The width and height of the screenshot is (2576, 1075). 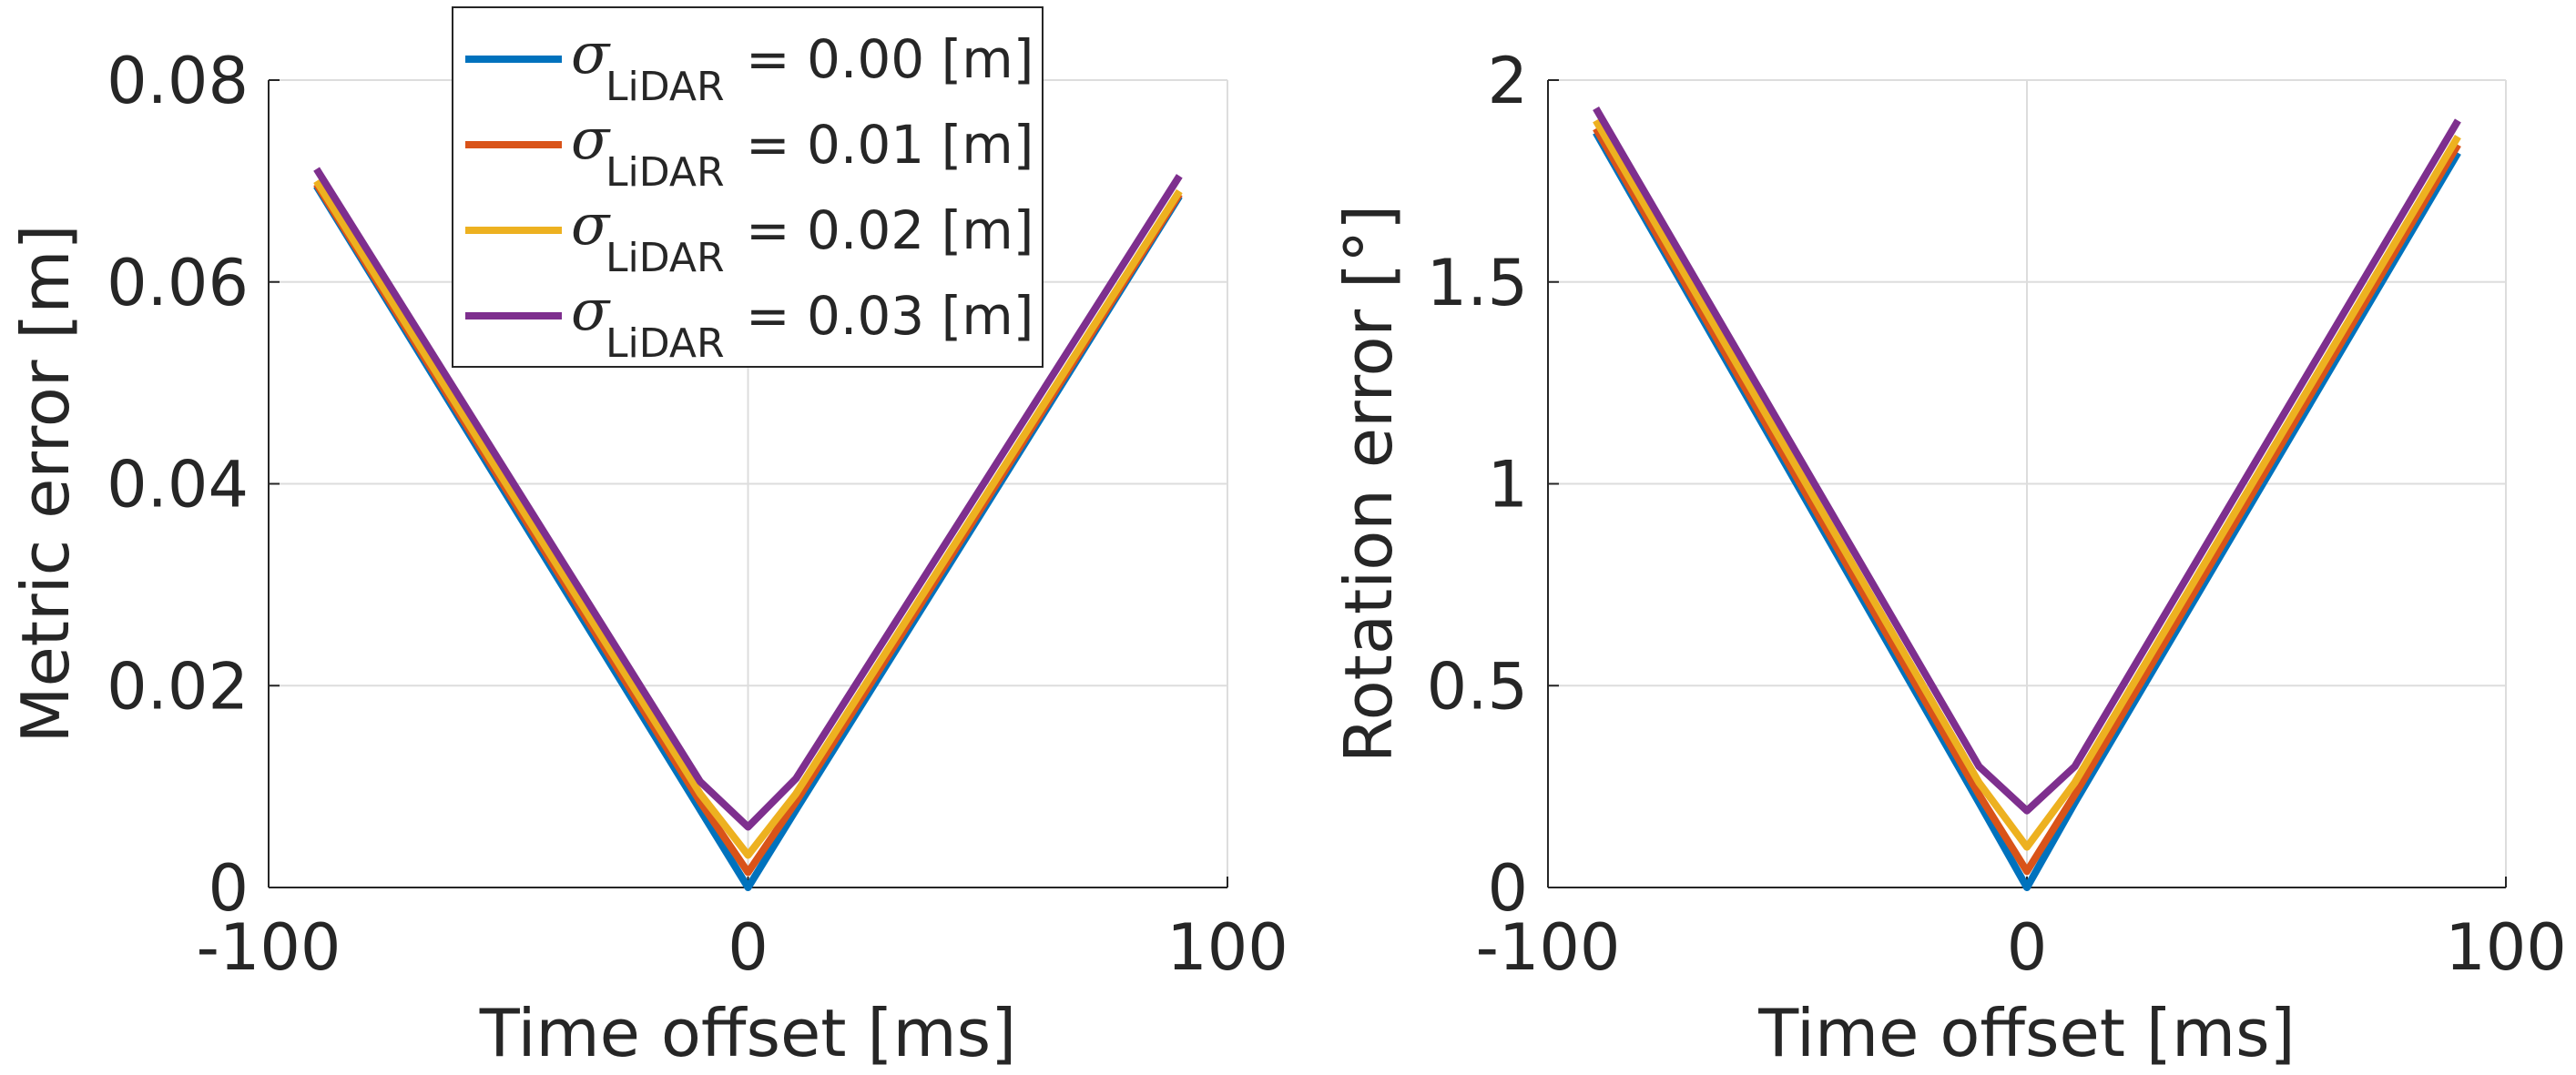 I want to click on legend-sigma-3: σ, so click(x=591, y=310).